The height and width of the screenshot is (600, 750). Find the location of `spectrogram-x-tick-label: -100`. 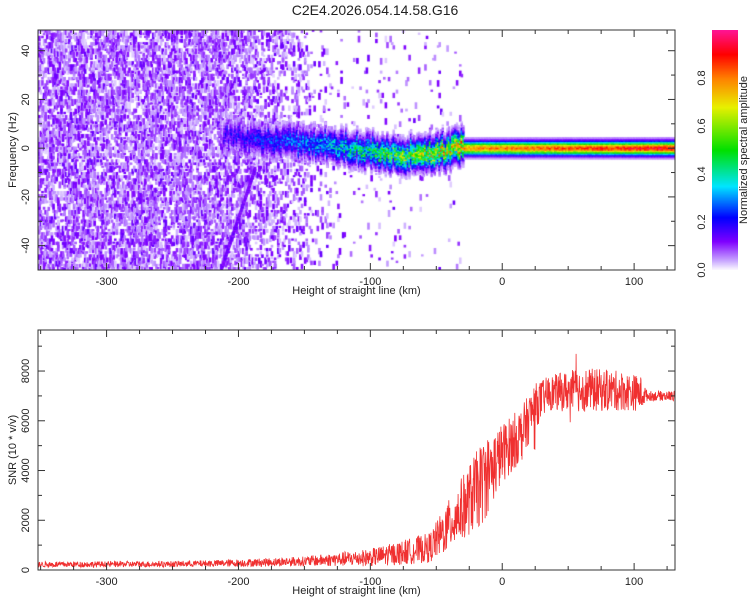

spectrogram-x-tick-label: -100 is located at coordinates (370, 282).